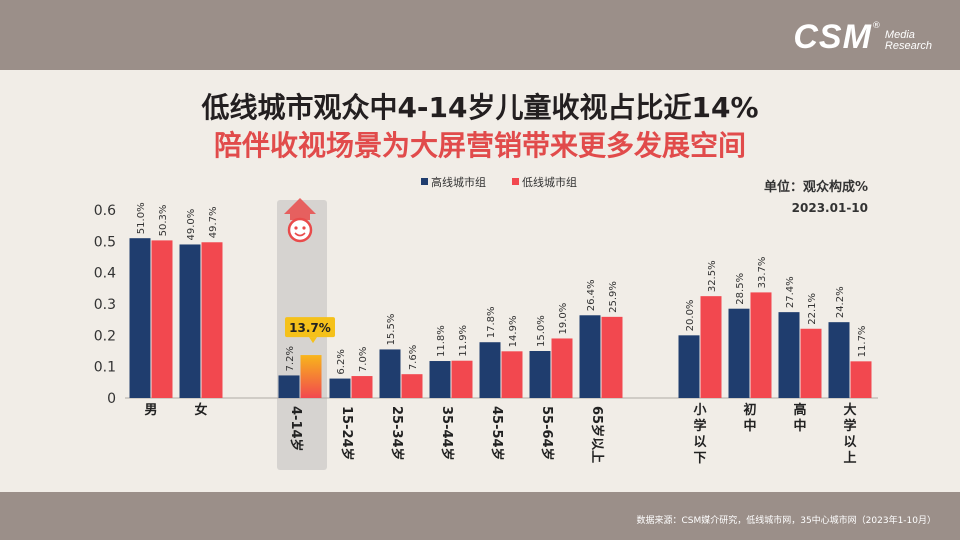 Image resolution: width=960 pixels, height=540 pixels. What do you see at coordinates (790, 292) in the screenshot?
I see `data-label: 27.4%` at bounding box center [790, 292].